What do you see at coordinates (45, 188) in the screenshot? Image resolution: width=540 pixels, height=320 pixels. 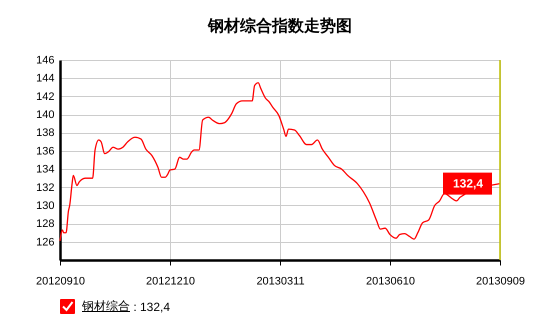 I see `y-tick-label: 132` at bounding box center [45, 188].